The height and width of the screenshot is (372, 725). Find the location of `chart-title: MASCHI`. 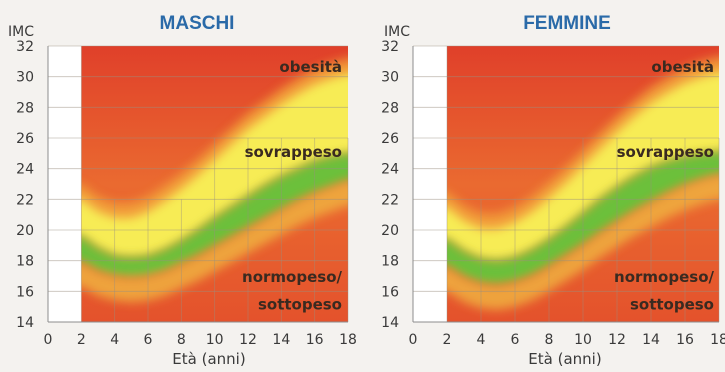

chart-title: MASCHI is located at coordinates (197, 23).